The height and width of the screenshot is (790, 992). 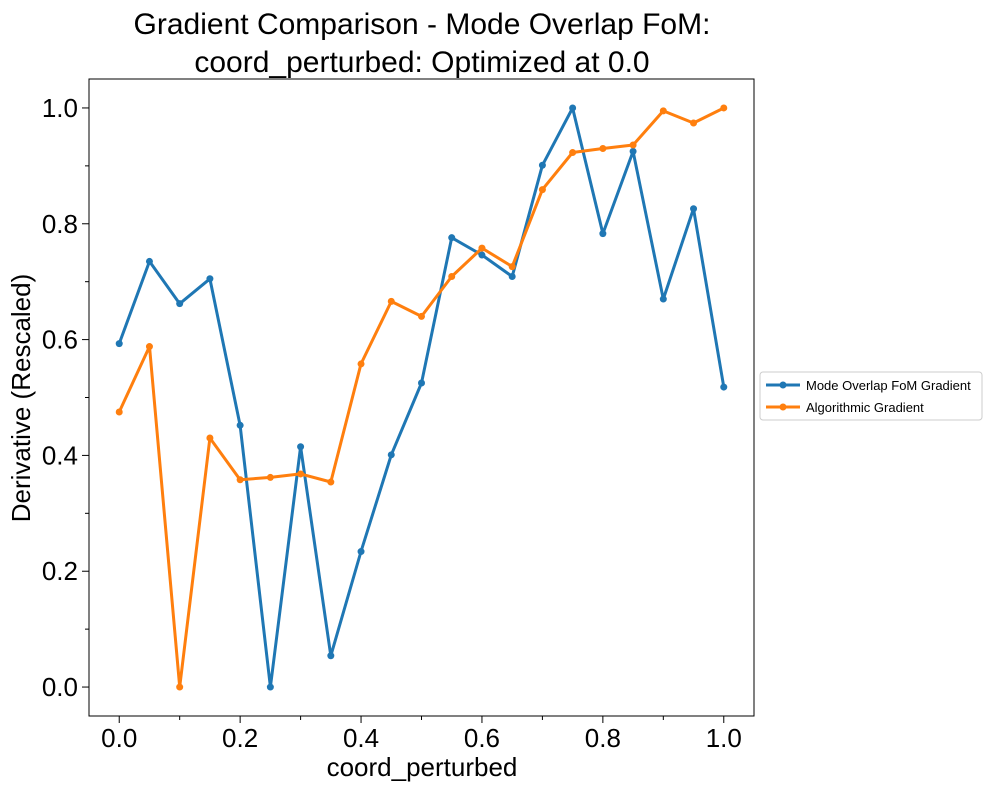 I want to click on y-tick-label: 0.6, so click(x=60, y=340).